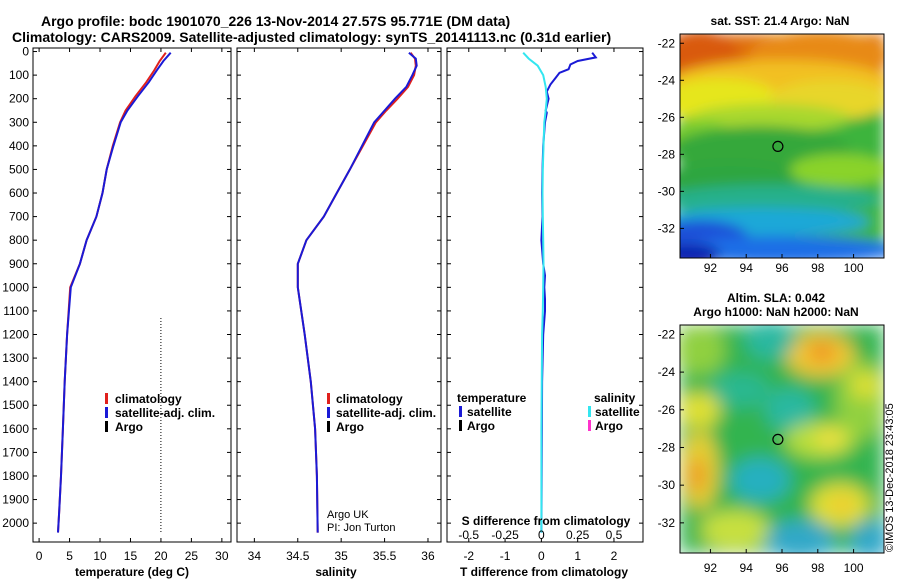  Describe the element at coordinates (489, 412) in the screenshot. I see `legend-t-satellite-label: satellite` at that location.